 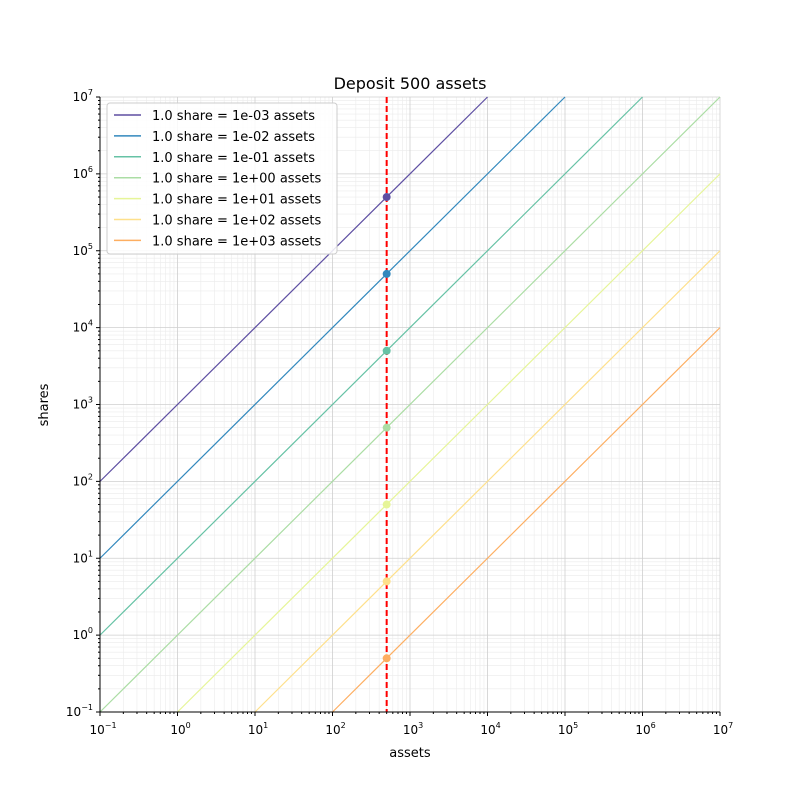 I want to click on x-tick-label: 10⁷, so click(x=723, y=729).